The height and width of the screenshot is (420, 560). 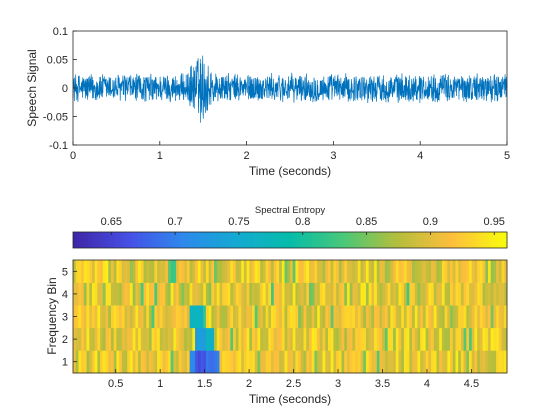 I want to click on signal-x-tick-label: 5, so click(x=507, y=156).